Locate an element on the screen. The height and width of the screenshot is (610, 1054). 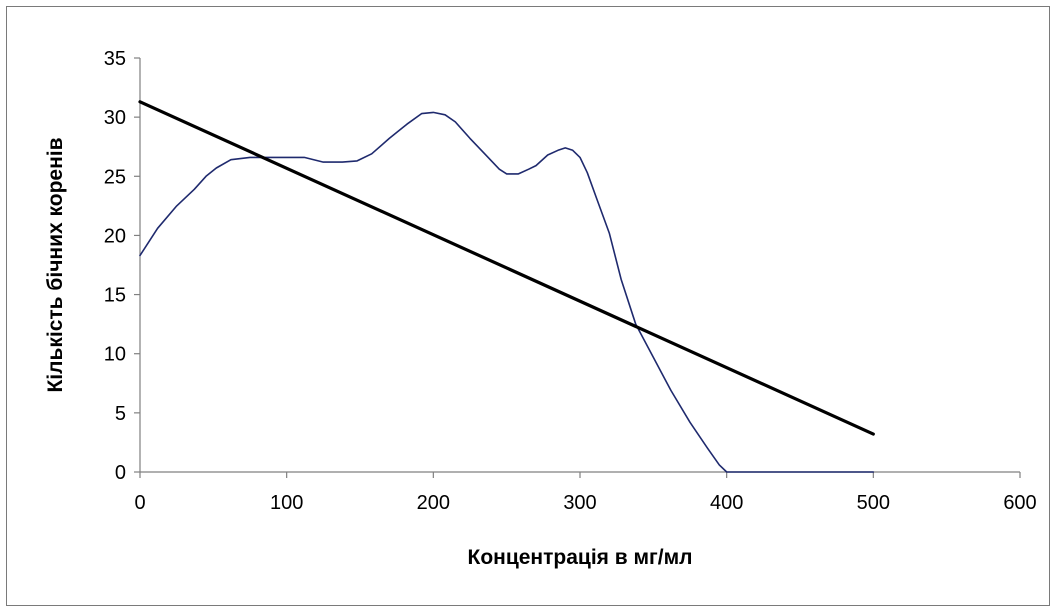
y-tick-label: 20 is located at coordinates (115, 236).